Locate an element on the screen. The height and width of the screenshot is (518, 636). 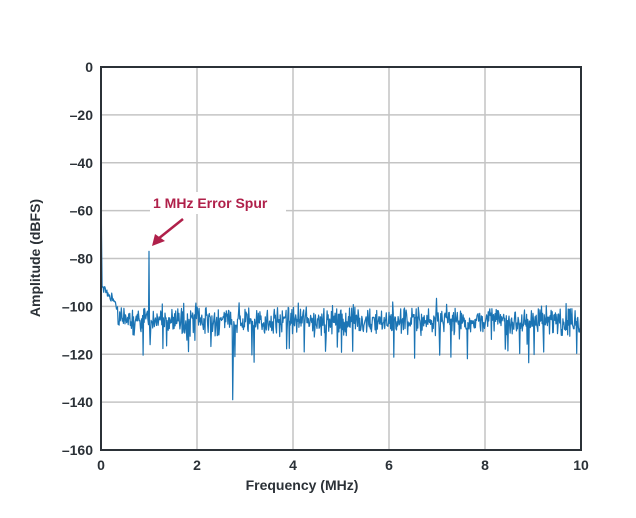
x-axis-title: Frequency (MHz) is located at coordinates (302, 485).